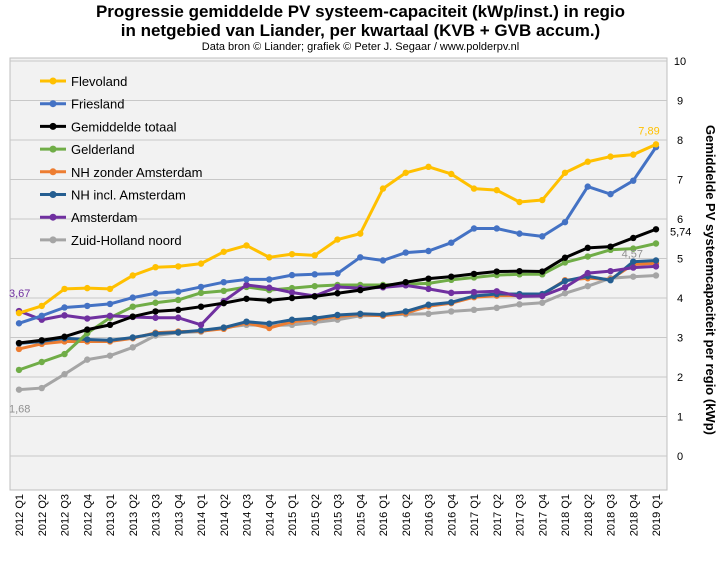  What do you see at coordinates (680, 102) in the screenshot?
I see `y-tick-label: 9` at bounding box center [680, 102].